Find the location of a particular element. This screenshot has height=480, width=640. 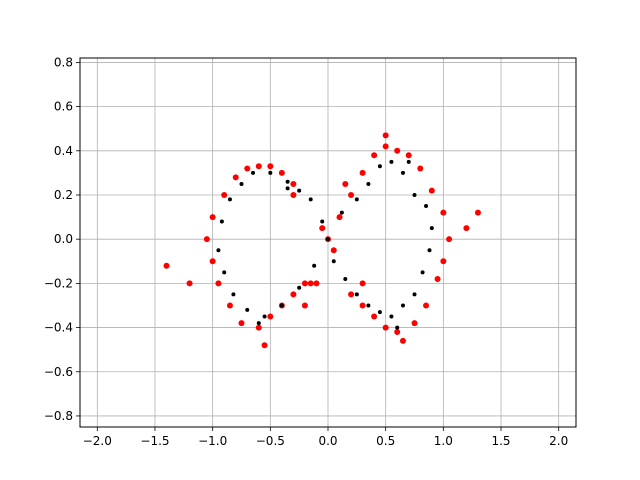

x-tick-label: 1.5 is located at coordinates (500, 441).